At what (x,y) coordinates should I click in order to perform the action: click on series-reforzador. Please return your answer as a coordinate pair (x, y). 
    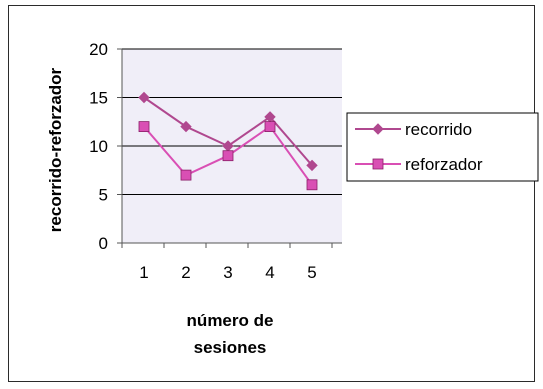
    Looking at the image, I should click on (228, 156).